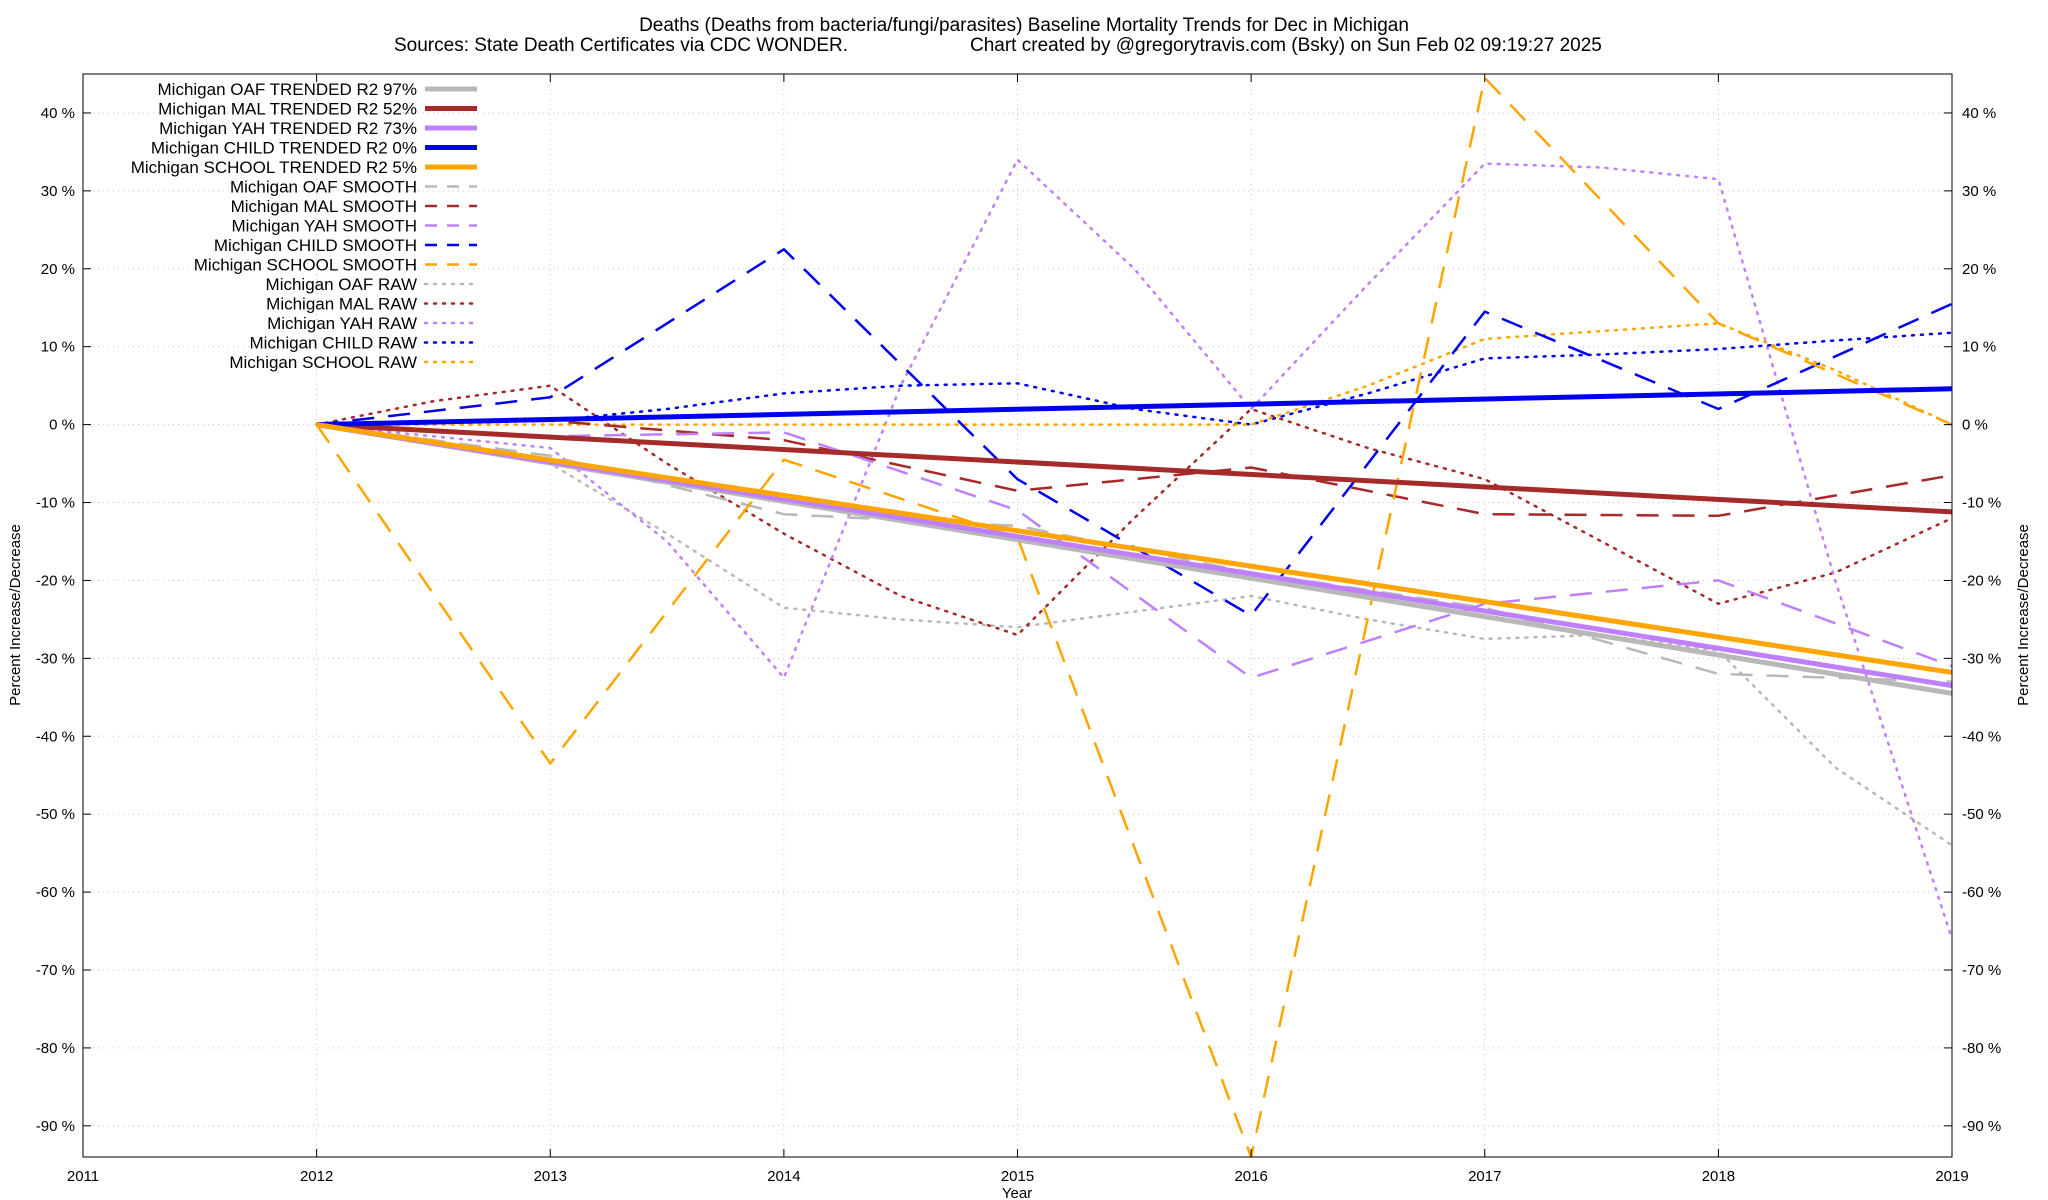 This screenshot has width=2048, height=1200. What do you see at coordinates (1981, 970) in the screenshot?
I see `y-tick-label-right: -70 %` at bounding box center [1981, 970].